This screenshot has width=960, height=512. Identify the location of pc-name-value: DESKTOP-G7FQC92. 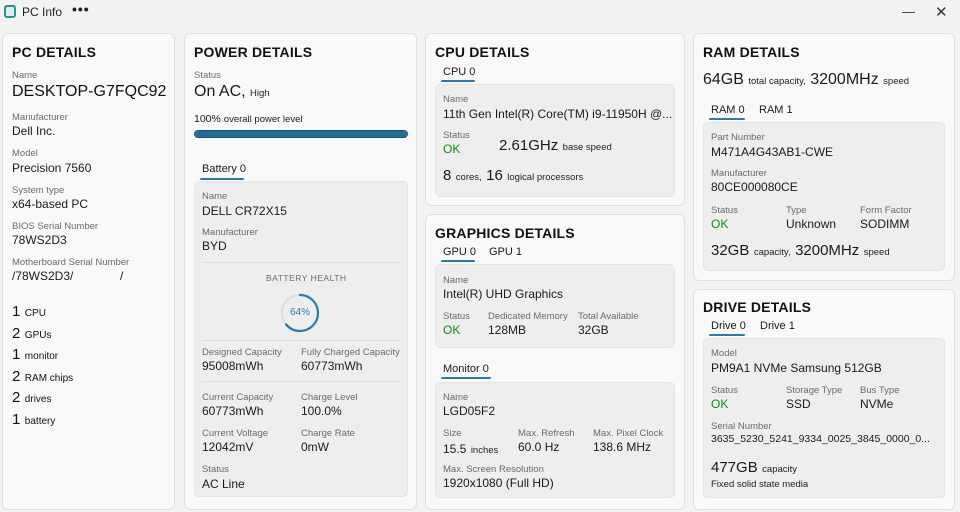
(89, 91).